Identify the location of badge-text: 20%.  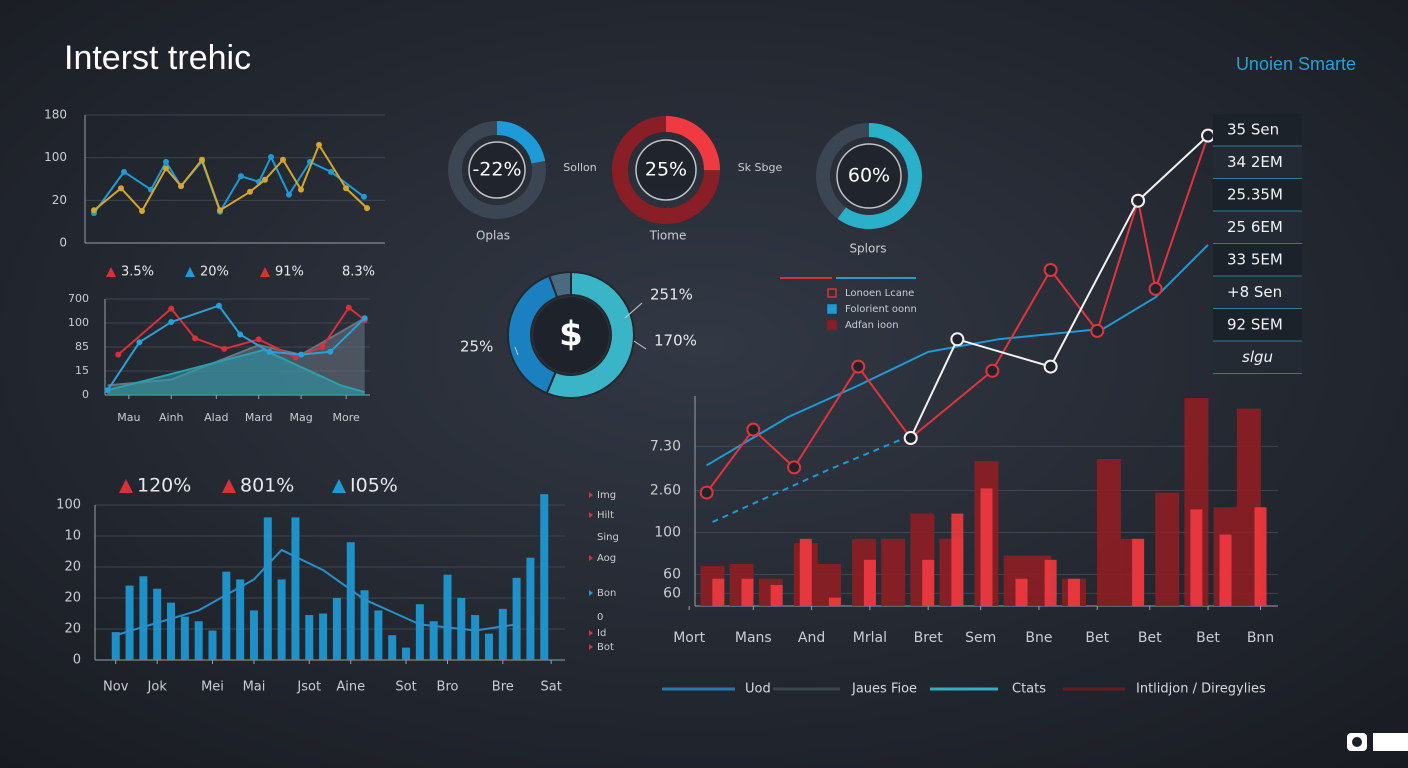
(214, 272).